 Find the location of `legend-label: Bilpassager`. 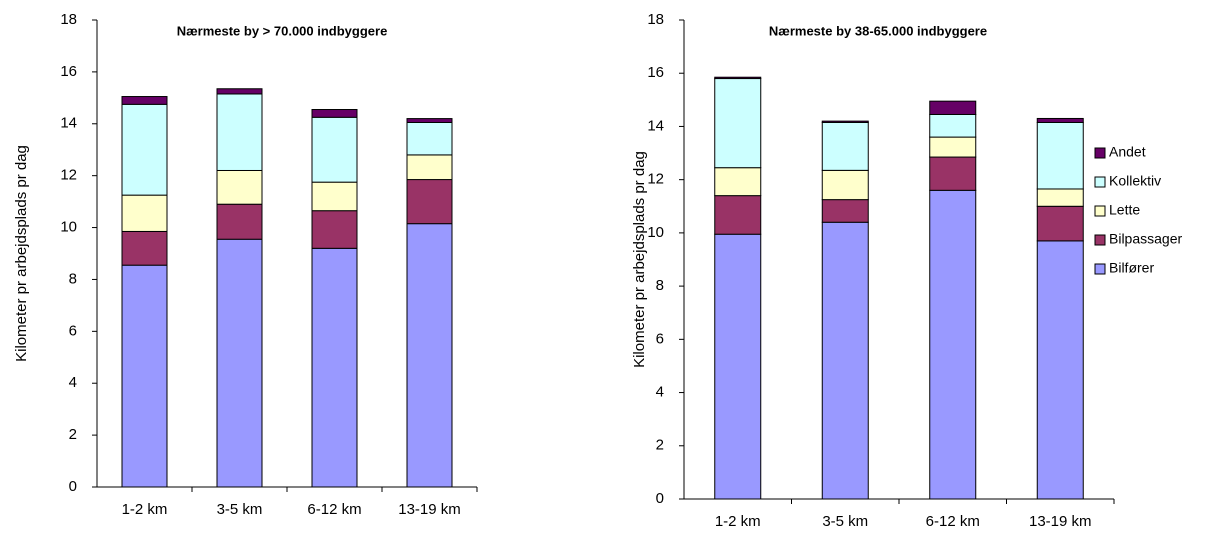

legend-label: Bilpassager is located at coordinates (1145, 239).